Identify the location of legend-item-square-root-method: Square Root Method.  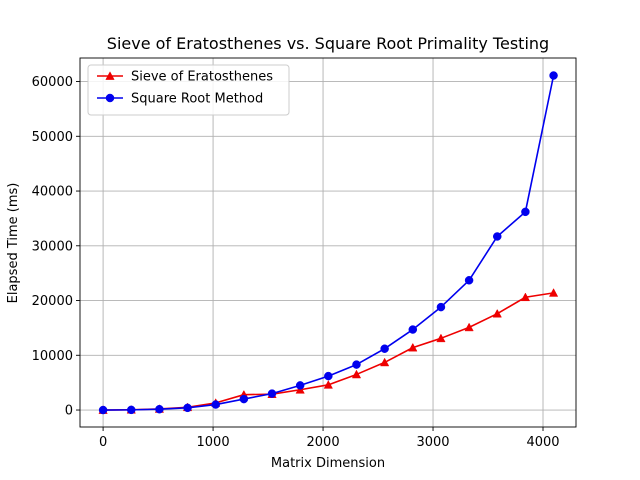
(180, 99).